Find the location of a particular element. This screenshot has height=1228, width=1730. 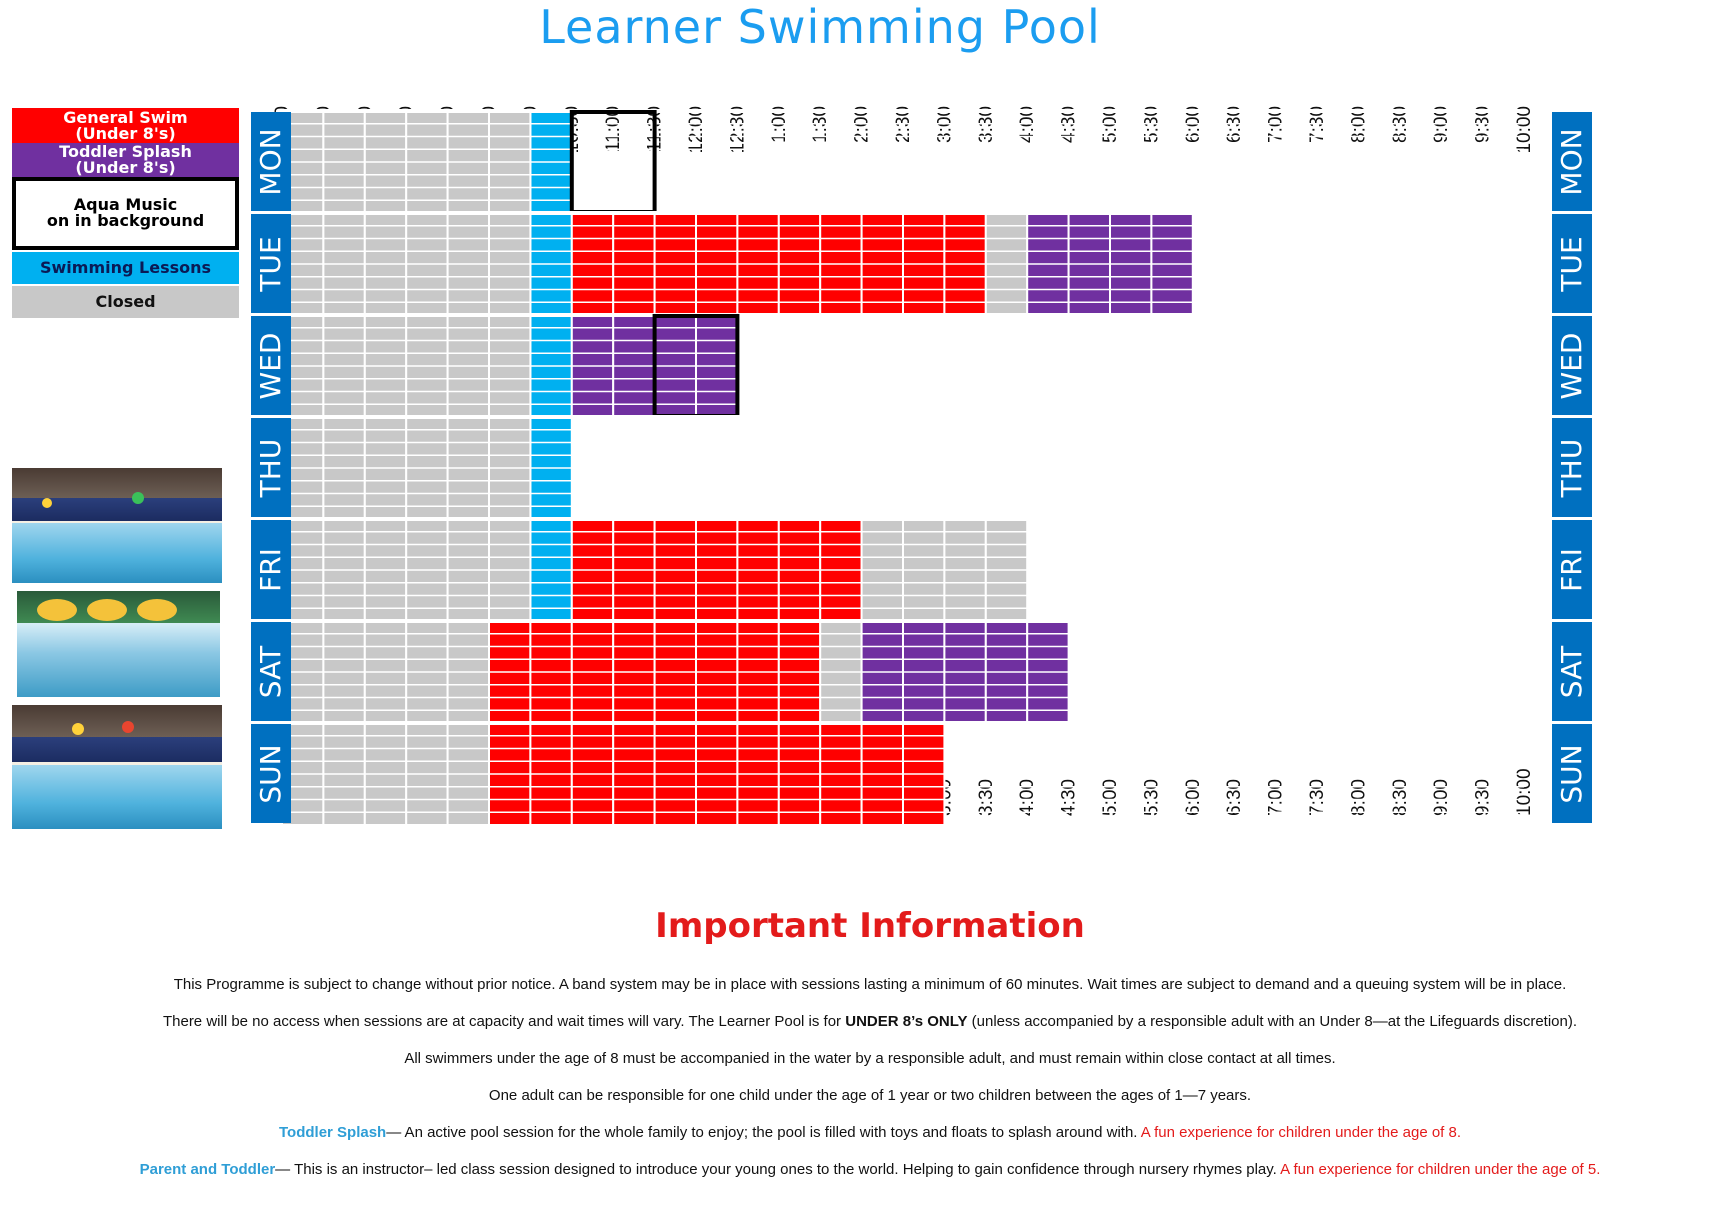

info-toddler-splash-label: Toddler Splash is located at coordinates (332, 1132).